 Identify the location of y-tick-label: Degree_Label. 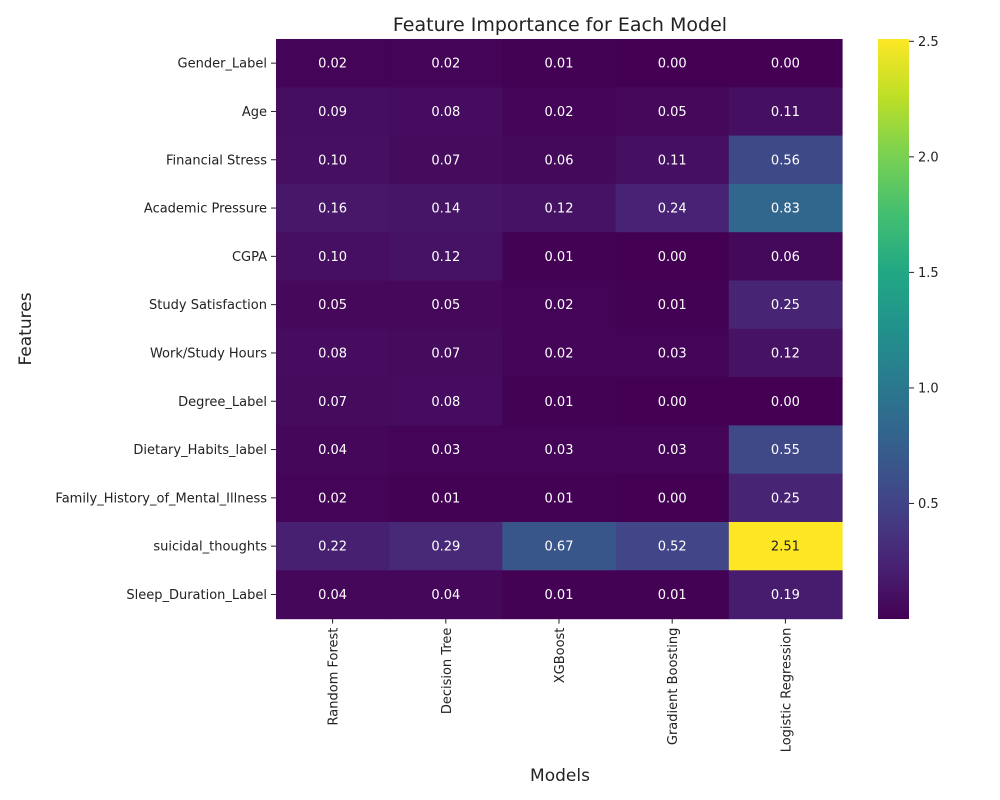
(222, 402).